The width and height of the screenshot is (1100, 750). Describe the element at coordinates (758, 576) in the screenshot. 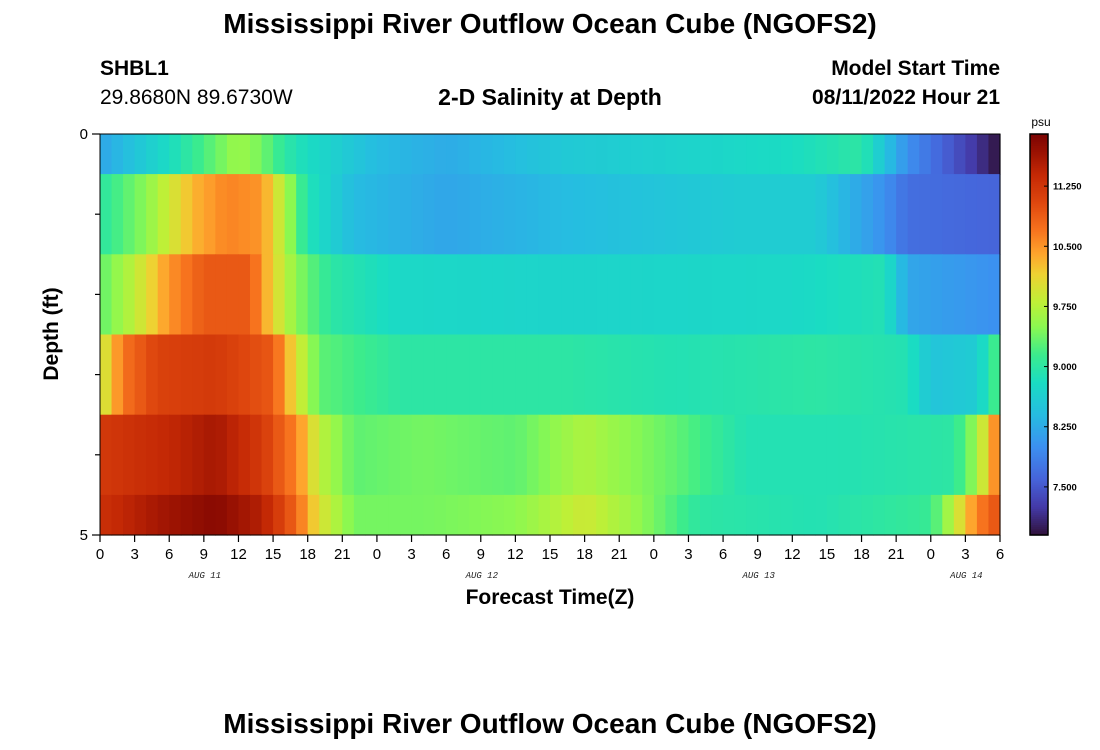

I see `x-day-label: AUG 13` at that location.